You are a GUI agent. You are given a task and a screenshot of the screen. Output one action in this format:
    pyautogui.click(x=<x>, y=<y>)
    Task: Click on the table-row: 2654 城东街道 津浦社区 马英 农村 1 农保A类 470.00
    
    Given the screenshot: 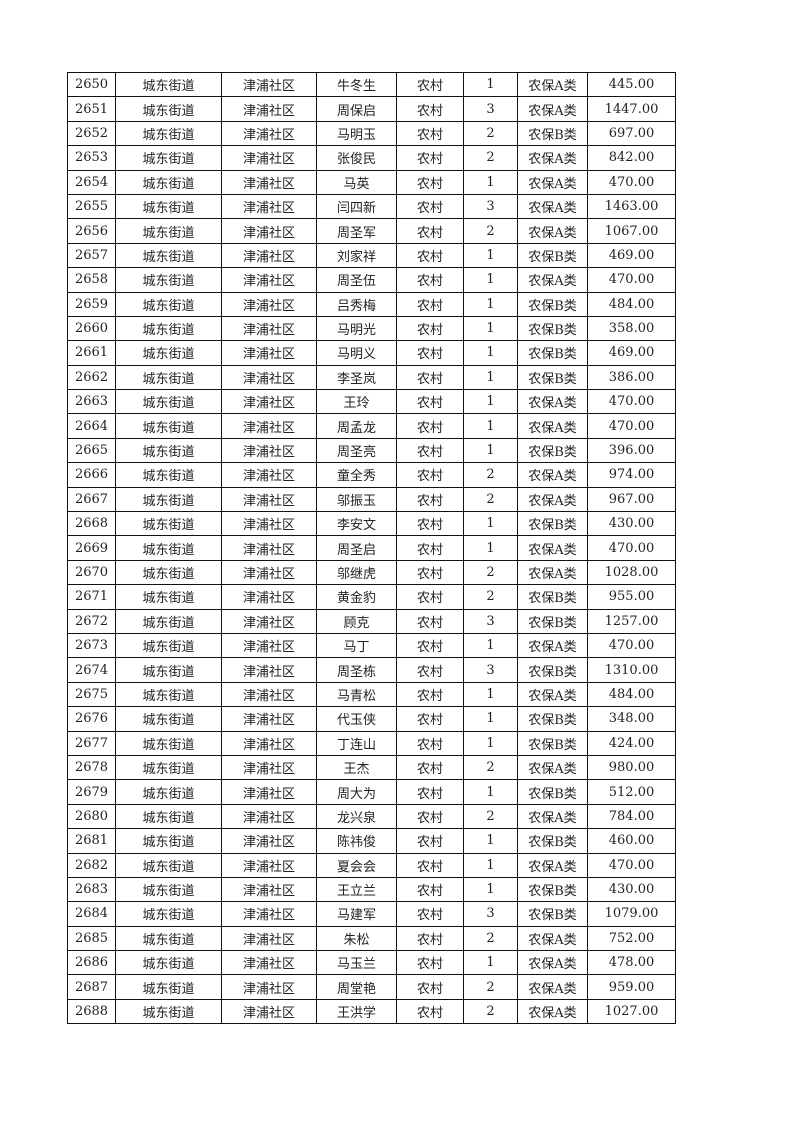 What is the action you would take?
    pyautogui.click(x=371, y=182)
    